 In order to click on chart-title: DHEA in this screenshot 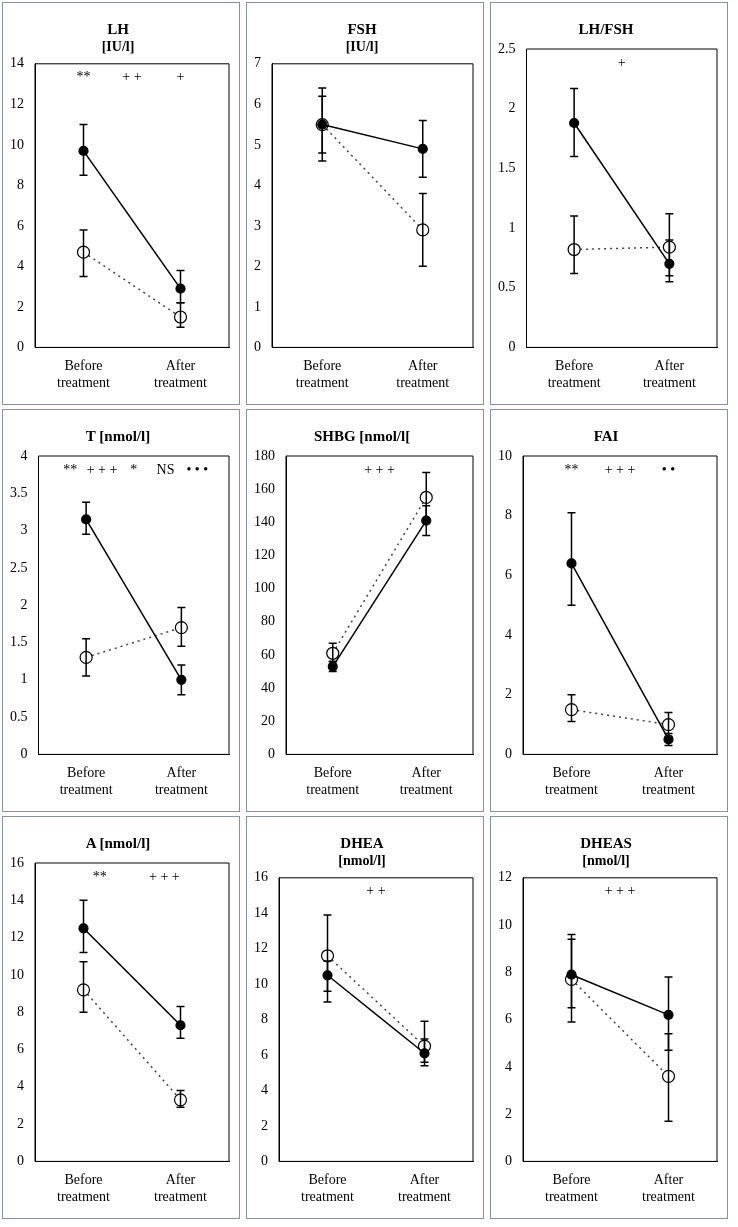, I will do `click(362, 842)`.